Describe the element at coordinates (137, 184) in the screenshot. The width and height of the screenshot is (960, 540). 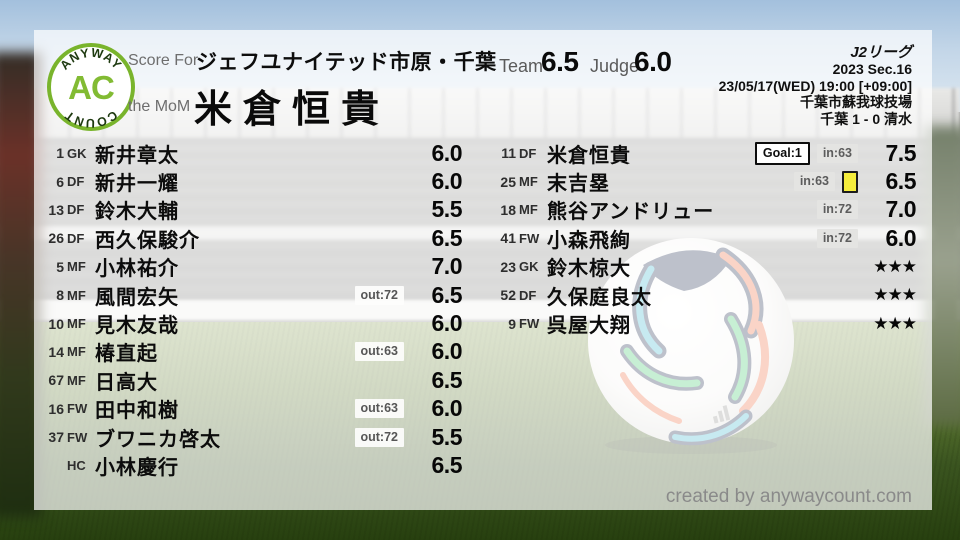
I see `player-name: 新井一耀` at that location.